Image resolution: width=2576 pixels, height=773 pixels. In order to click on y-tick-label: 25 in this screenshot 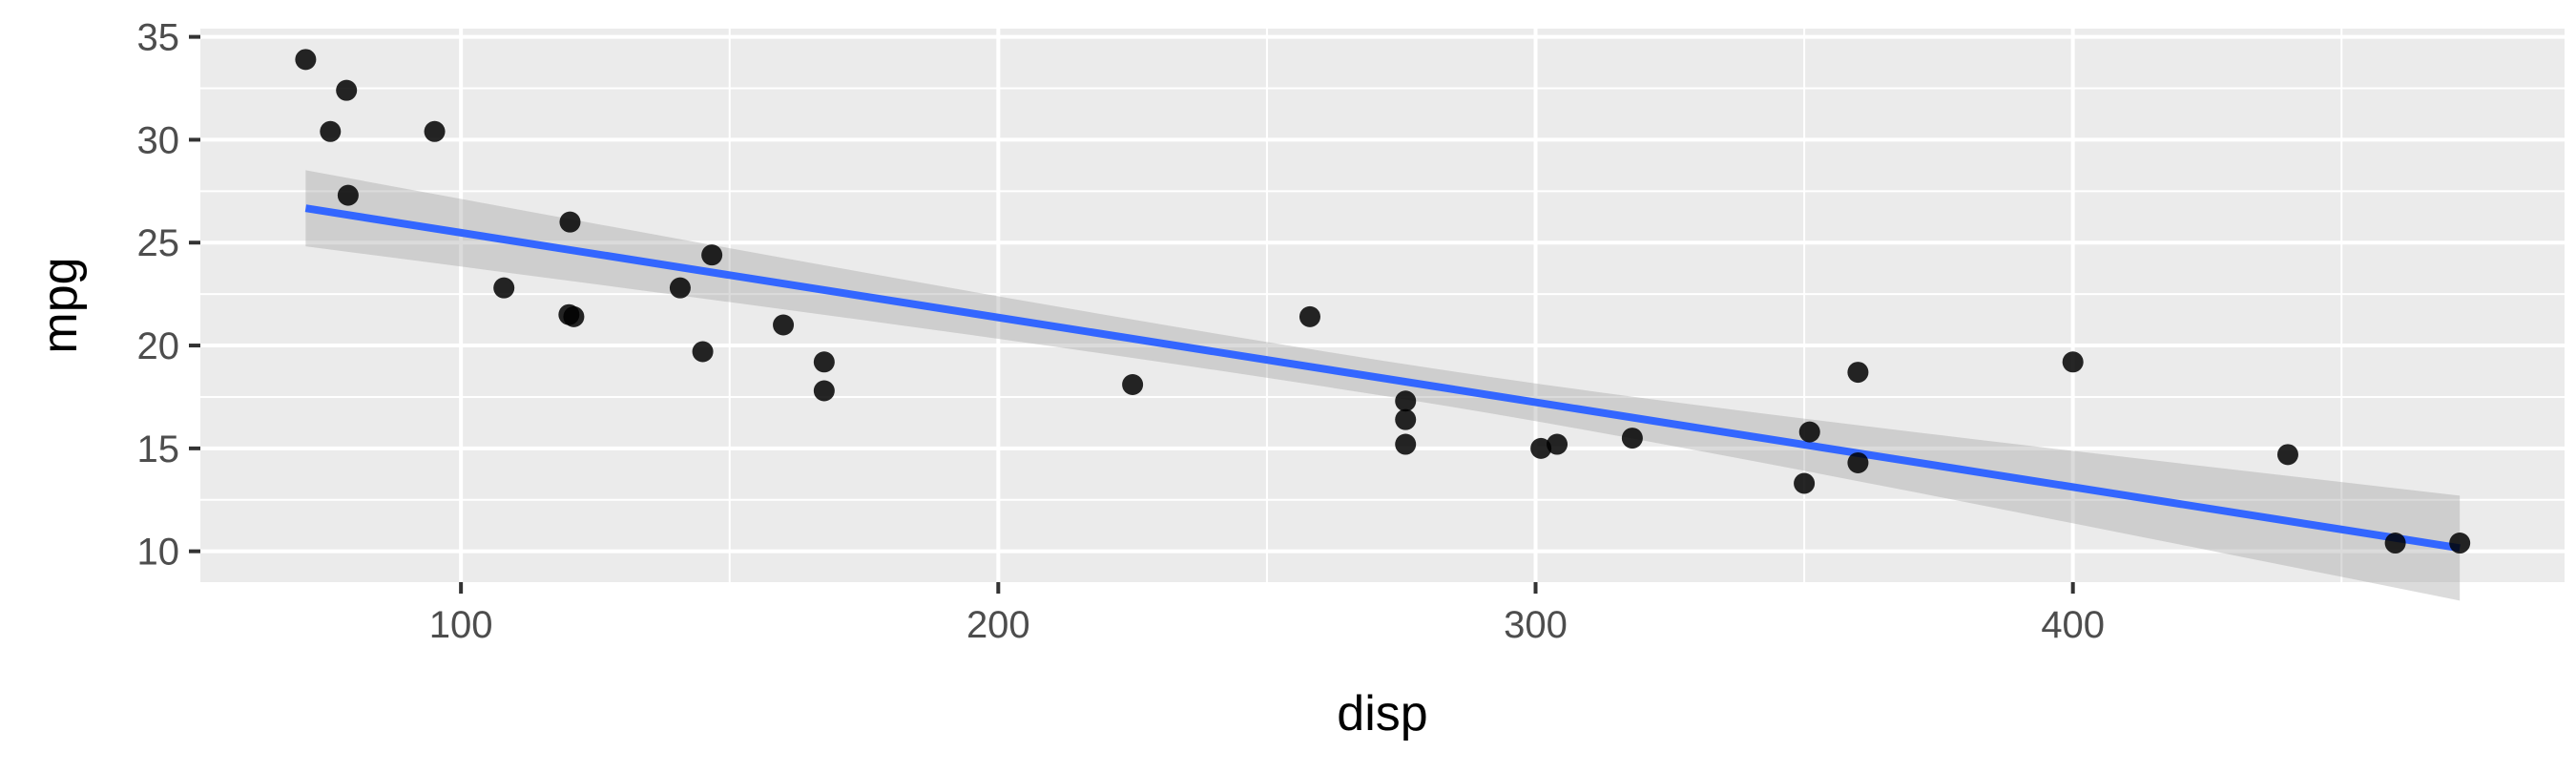, I will do `click(158, 243)`.